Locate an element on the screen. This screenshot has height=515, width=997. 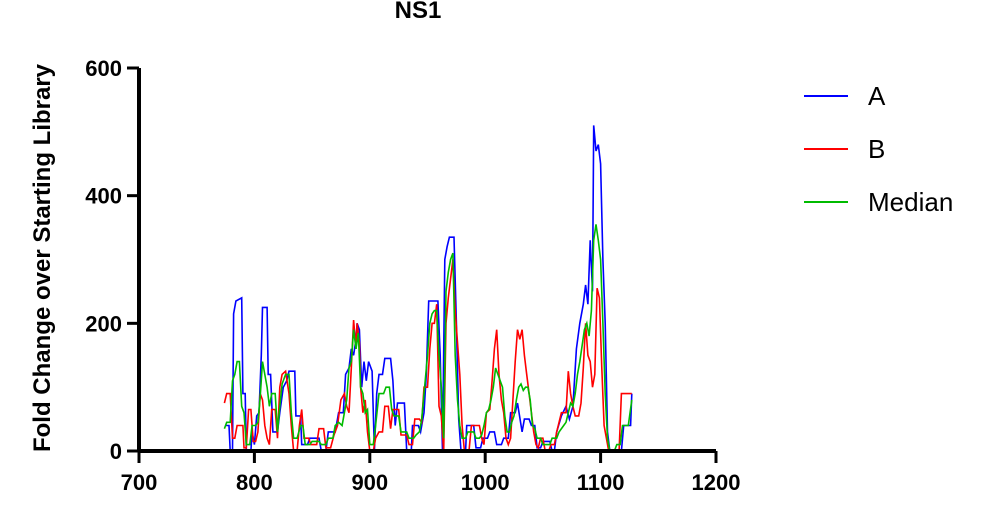
legend-label-b: B is located at coordinates (876, 149).